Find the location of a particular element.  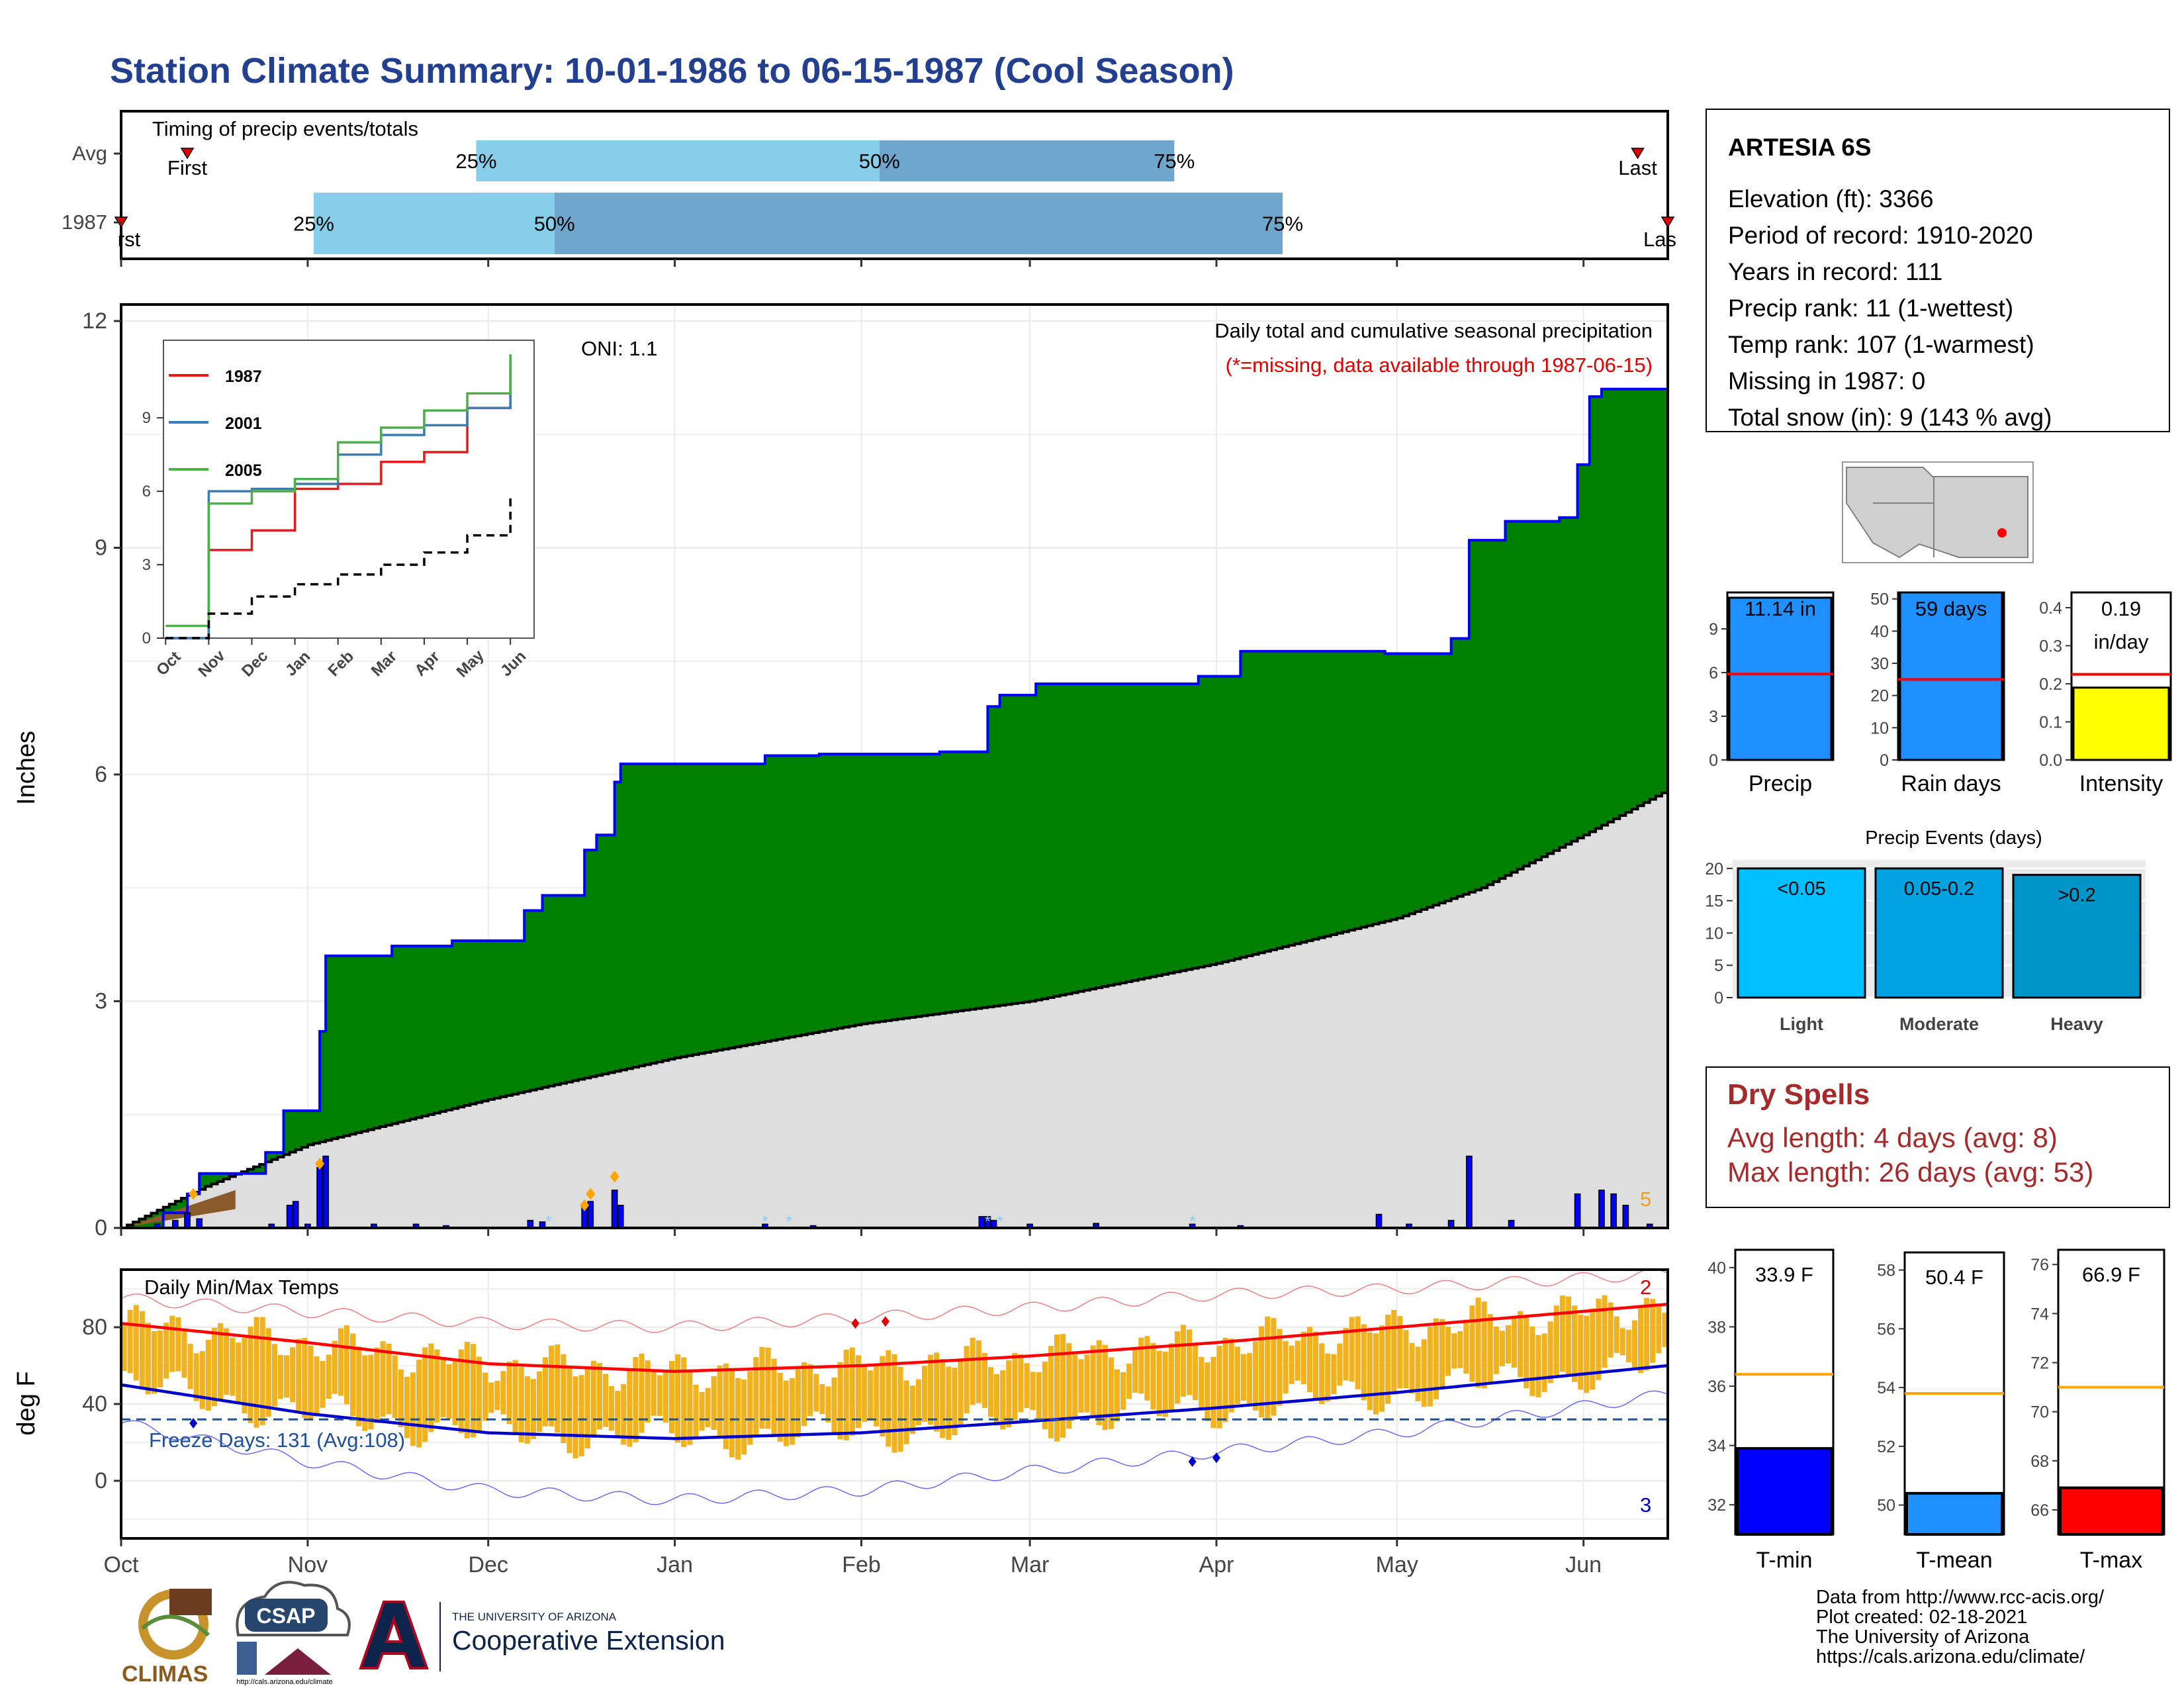

ua-a-icon is located at coordinates (394, 1635).